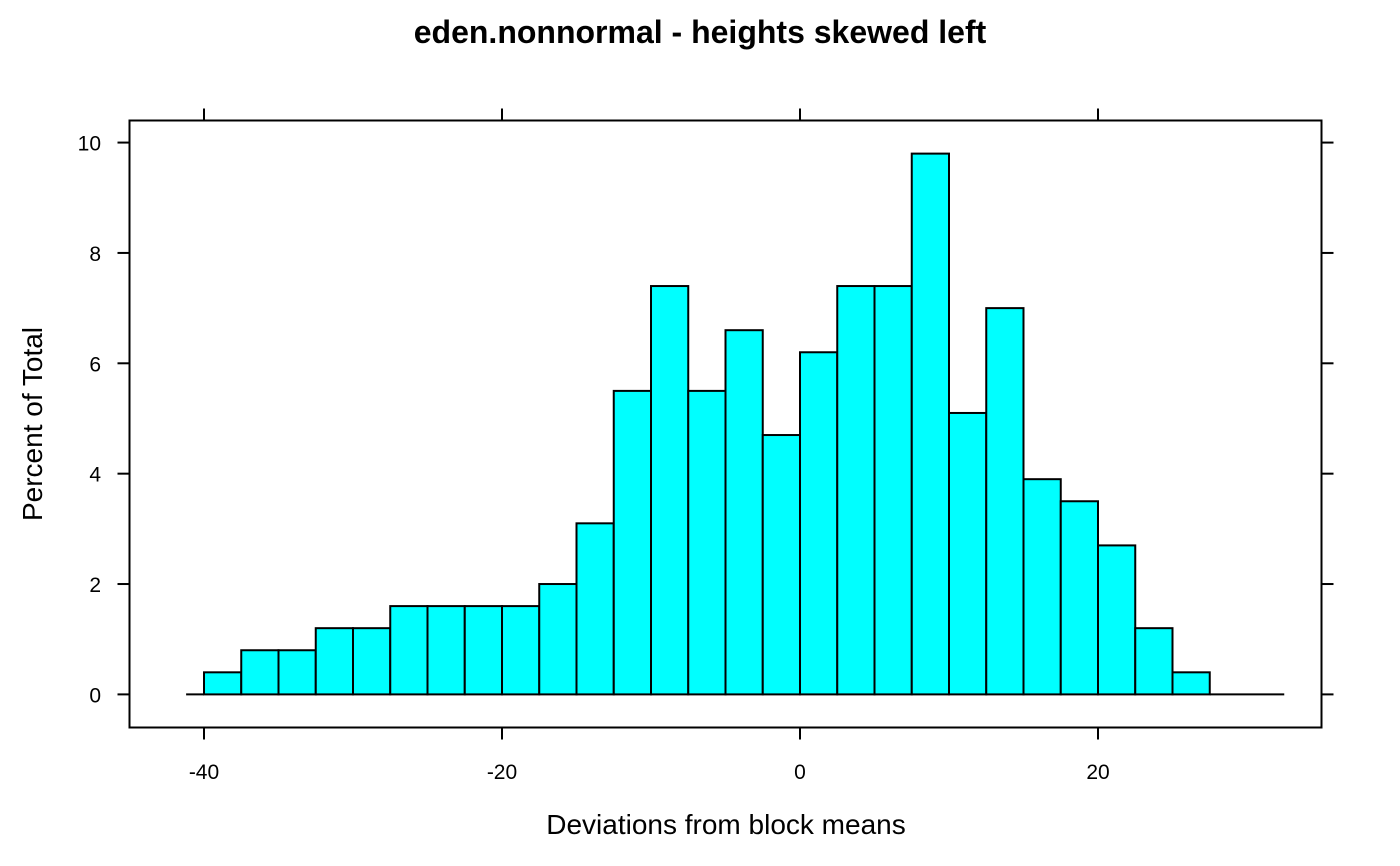 This screenshot has width=1400, height=866. Describe the element at coordinates (700, 32) in the screenshot. I see `chart-title: eden.nonnormal - heights skewed left` at that location.